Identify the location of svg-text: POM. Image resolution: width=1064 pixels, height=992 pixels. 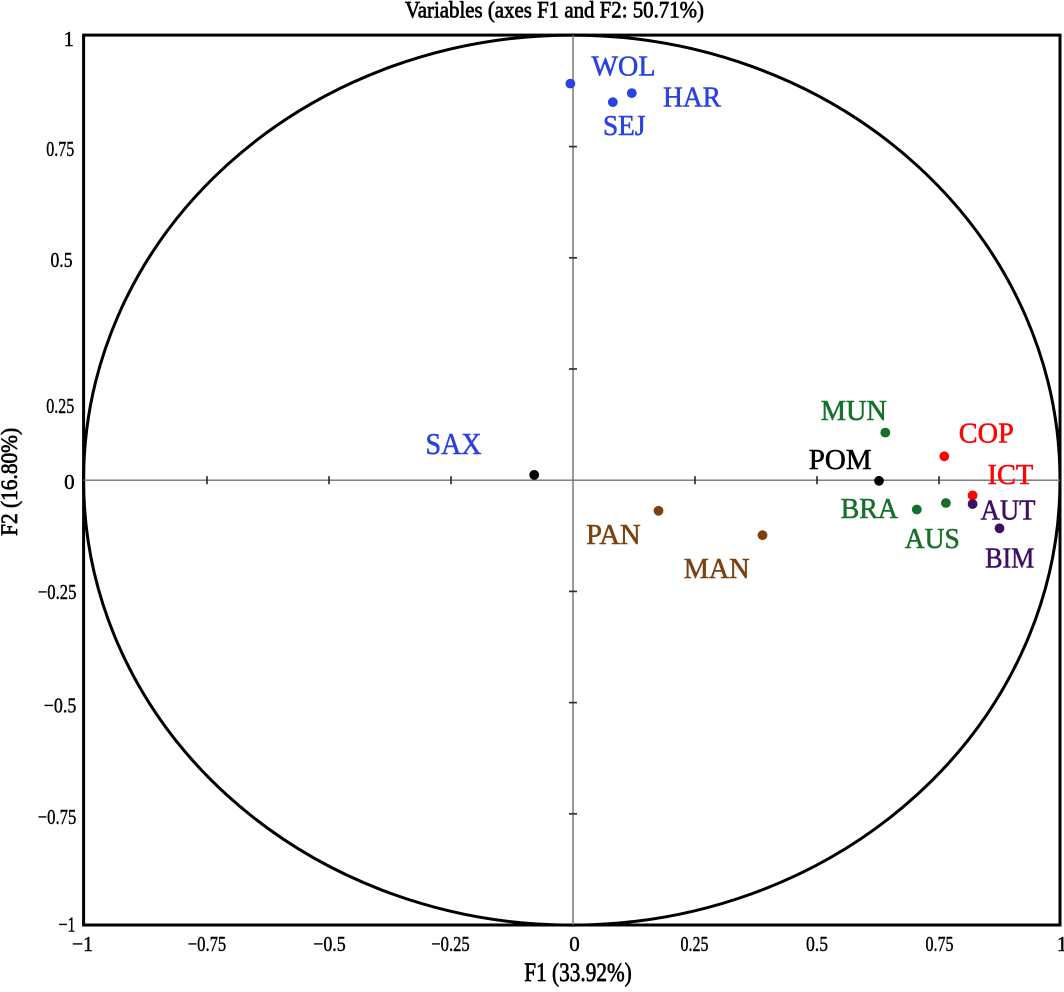
(840, 460).